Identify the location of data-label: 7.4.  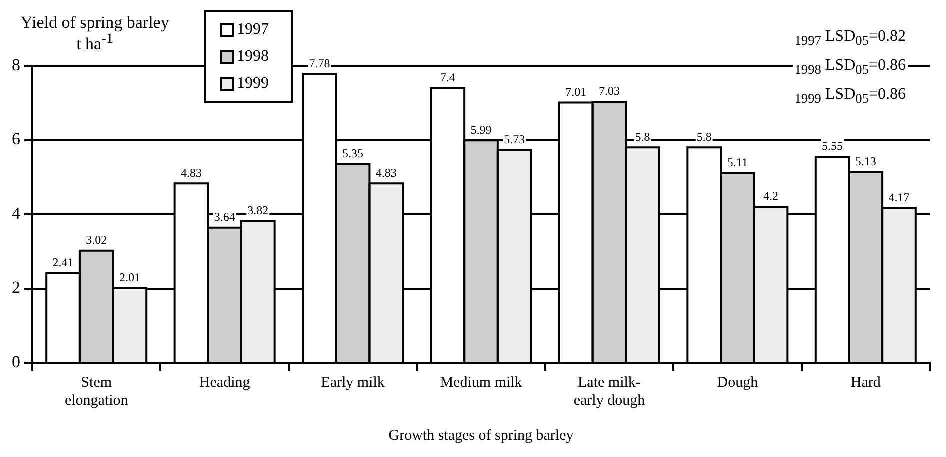
(448, 77).